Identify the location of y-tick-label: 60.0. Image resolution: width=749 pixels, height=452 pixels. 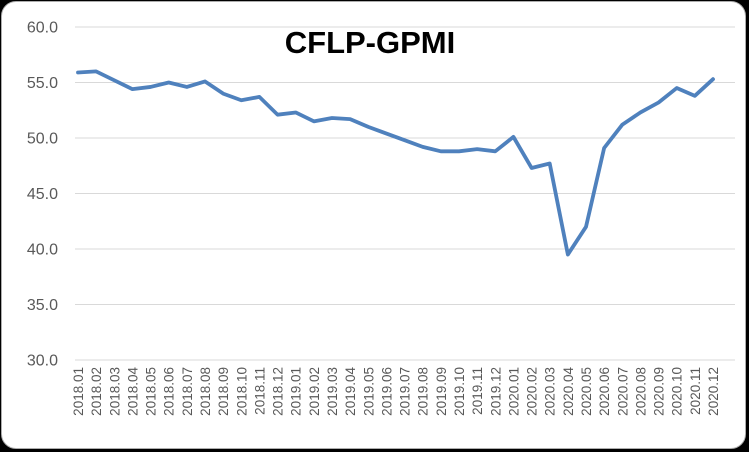
(42, 28).